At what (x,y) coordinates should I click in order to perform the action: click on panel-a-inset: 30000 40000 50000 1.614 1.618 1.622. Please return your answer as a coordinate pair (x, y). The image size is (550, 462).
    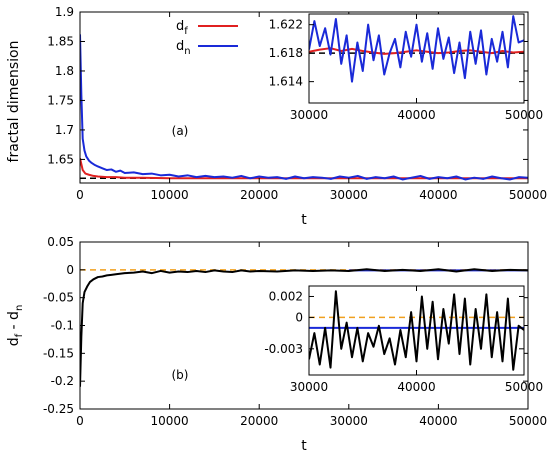
    Looking at the image, I should click on (406, 67).